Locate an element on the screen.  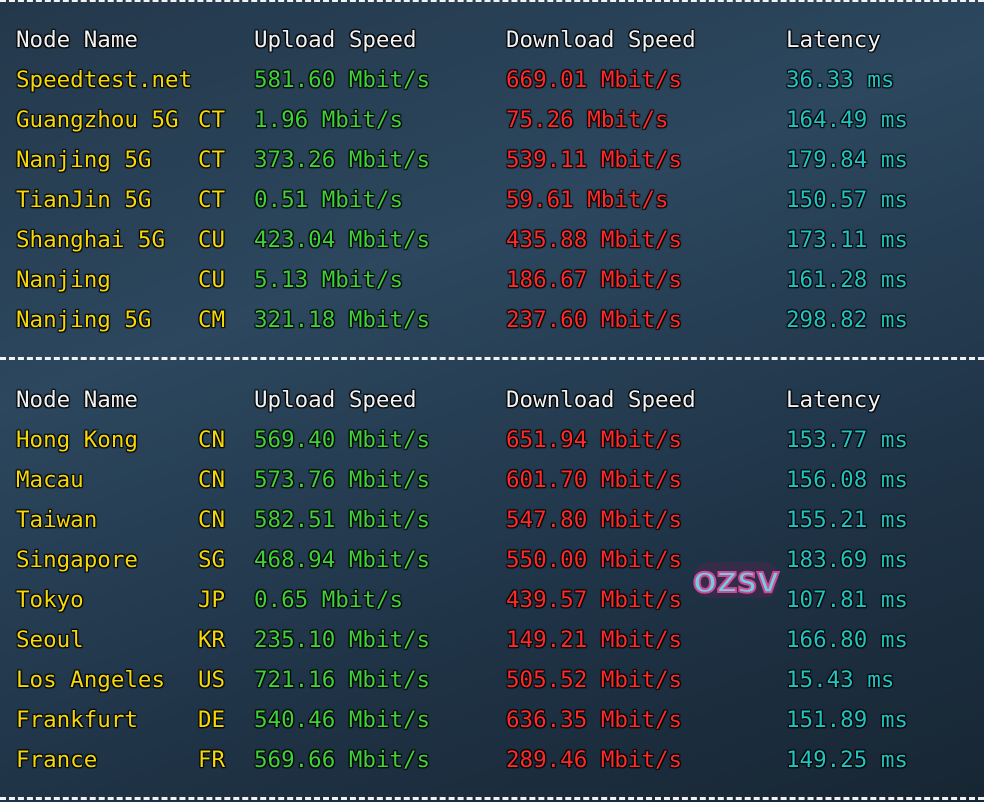
node-name: Singapore is located at coordinates (77, 560).